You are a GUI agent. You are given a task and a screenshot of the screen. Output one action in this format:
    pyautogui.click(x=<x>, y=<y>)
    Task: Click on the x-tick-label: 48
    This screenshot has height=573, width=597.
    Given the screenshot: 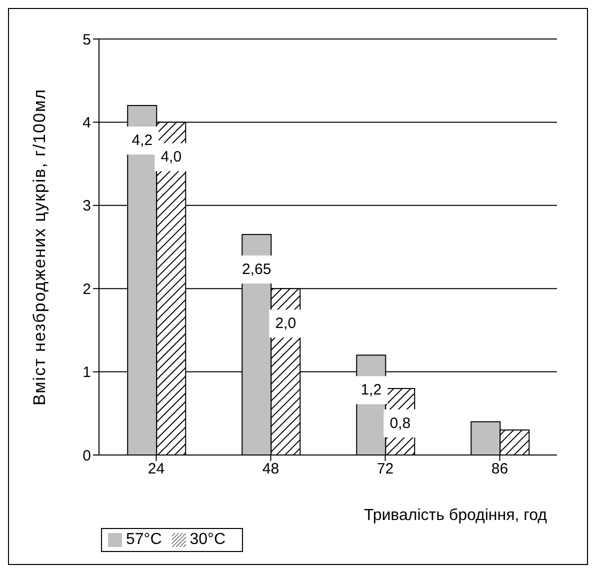 What is the action you would take?
    pyautogui.click(x=271, y=469)
    